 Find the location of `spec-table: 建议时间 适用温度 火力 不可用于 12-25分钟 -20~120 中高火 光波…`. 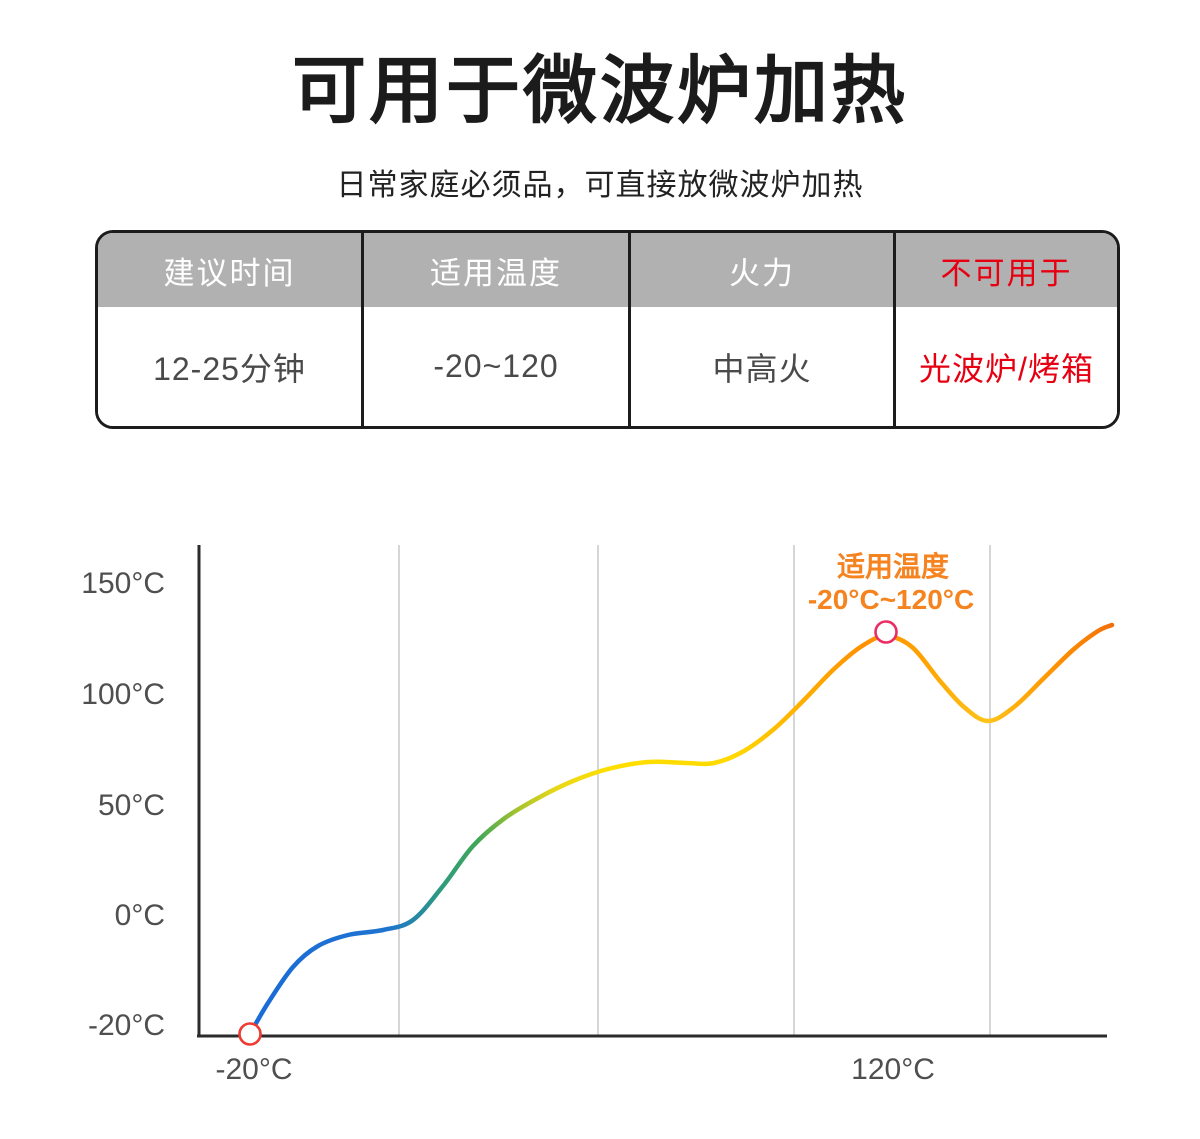

spec-table: 建议时间 适用温度 火力 不可用于 12-25分钟 -20~120 中高火 光波… is located at coordinates (607, 329).